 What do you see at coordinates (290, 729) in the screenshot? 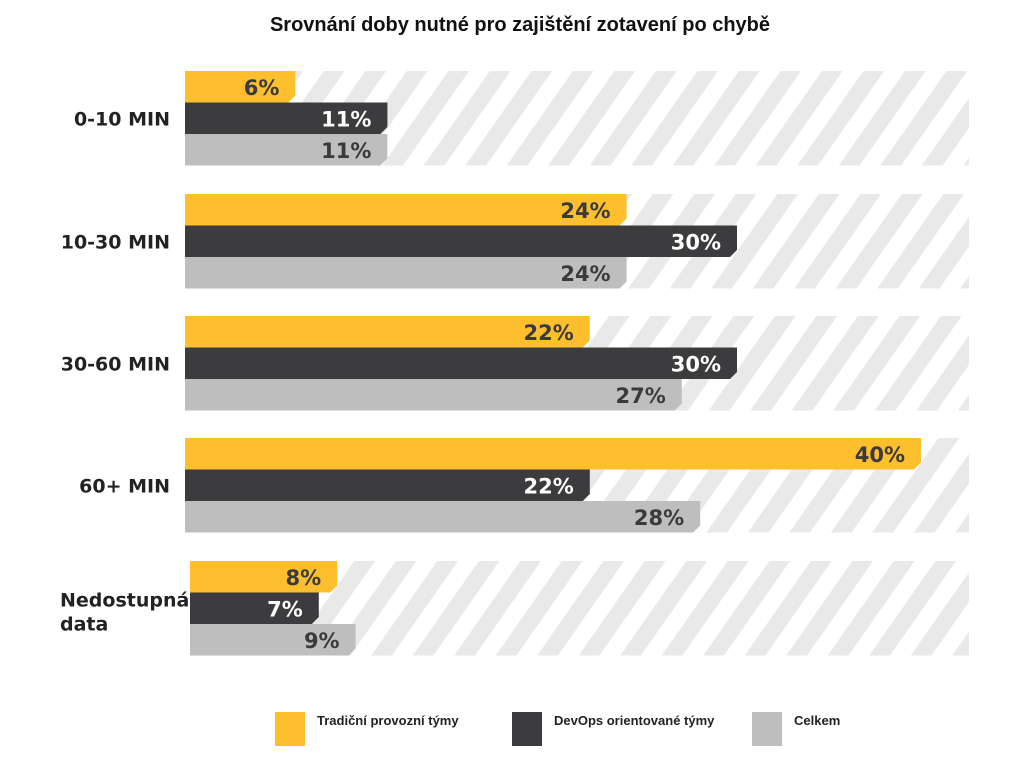
I see `legend-swatch-traditional` at bounding box center [290, 729].